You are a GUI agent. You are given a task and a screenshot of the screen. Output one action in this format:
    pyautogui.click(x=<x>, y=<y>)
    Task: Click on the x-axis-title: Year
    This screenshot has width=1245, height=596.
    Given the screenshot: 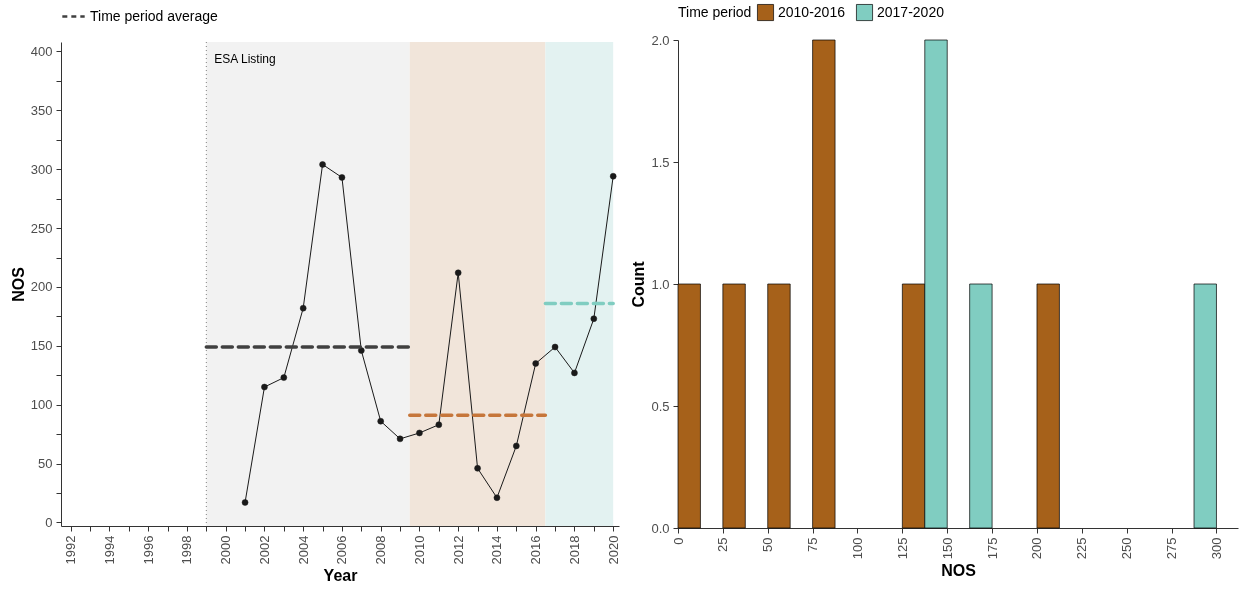 What is the action you would take?
    pyautogui.click(x=340, y=576)
    